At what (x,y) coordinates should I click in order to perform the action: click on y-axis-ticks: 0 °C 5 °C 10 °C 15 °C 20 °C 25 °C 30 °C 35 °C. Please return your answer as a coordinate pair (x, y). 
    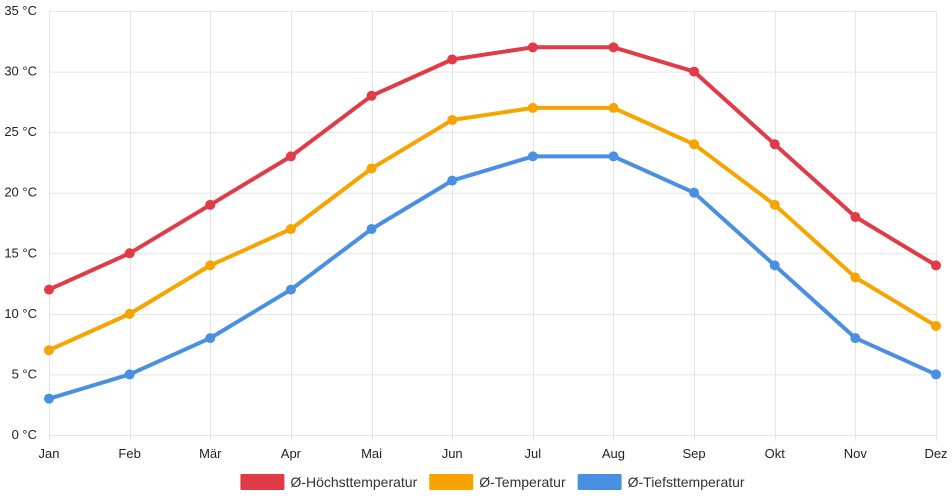
    Looking at the image, I should click on (20, 222).